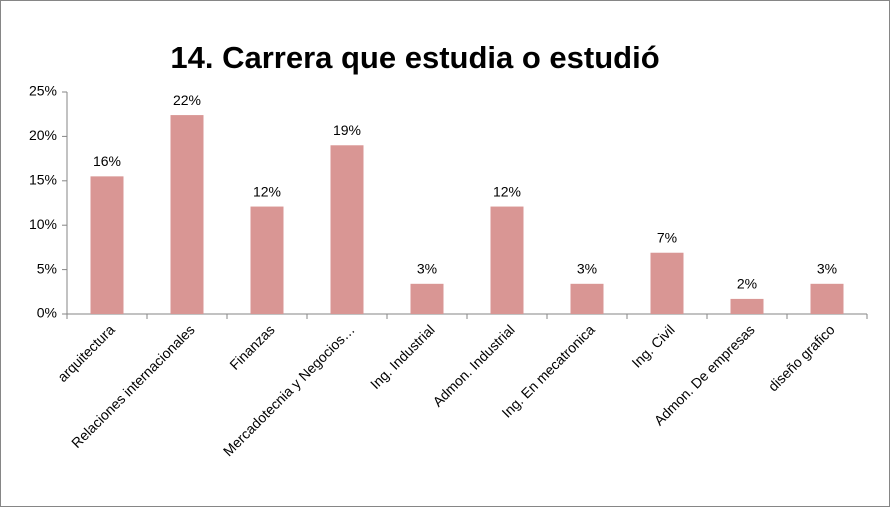  Describe the element at coordinates (47, 313) in the screenshot. I see `y-tick-label: 0%` at that location.